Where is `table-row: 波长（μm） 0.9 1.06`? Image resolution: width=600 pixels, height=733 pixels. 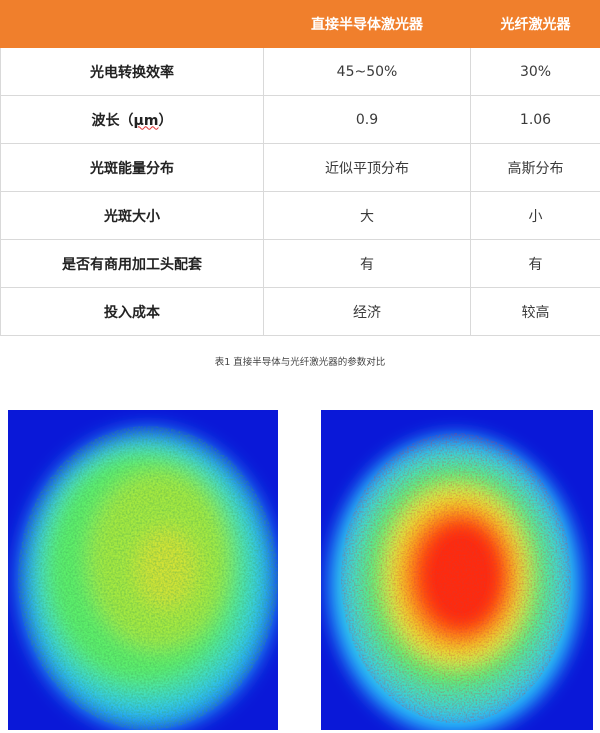 table-row: 波长（μm） 0.9 1.06 is located at coordinates (300, 119).